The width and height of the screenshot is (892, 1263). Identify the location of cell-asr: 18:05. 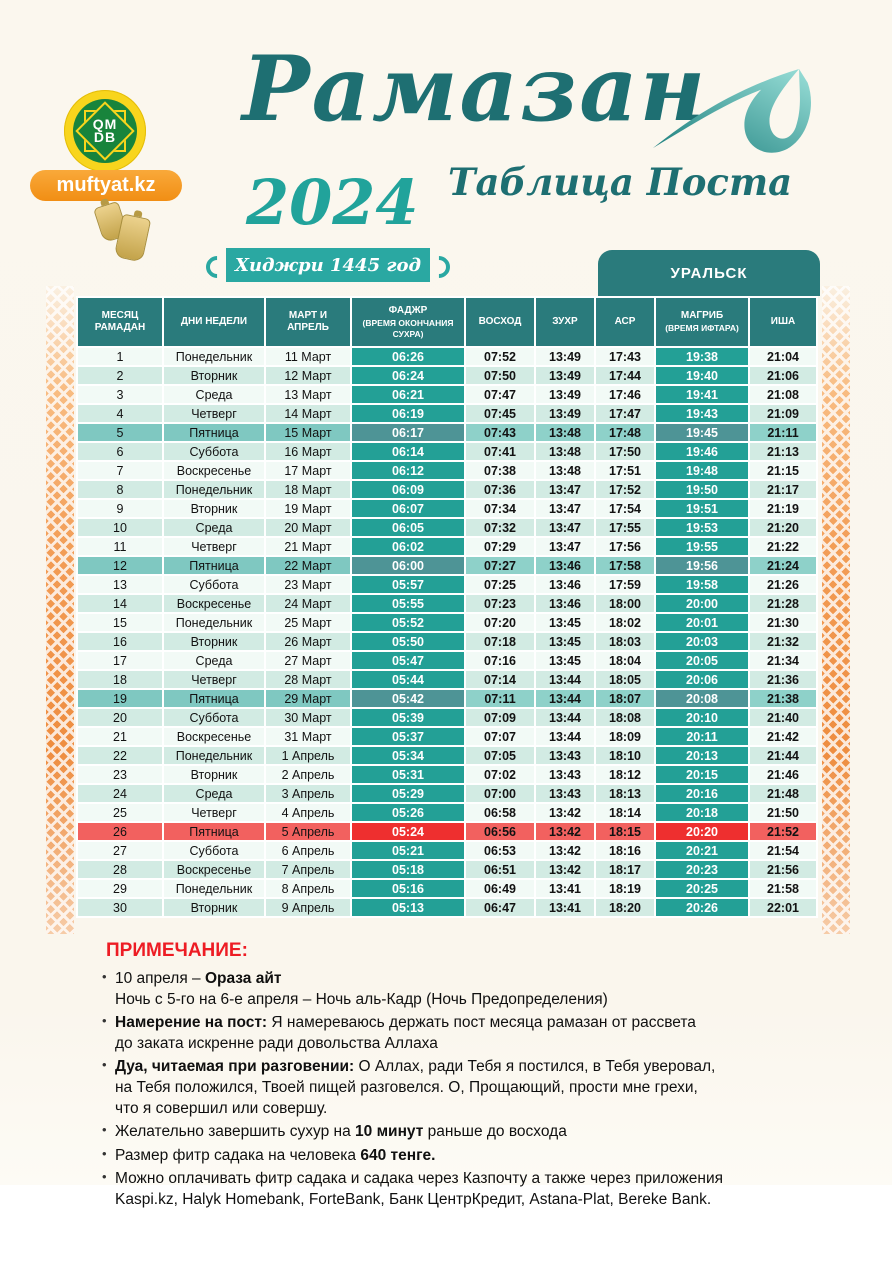
(625, 679).